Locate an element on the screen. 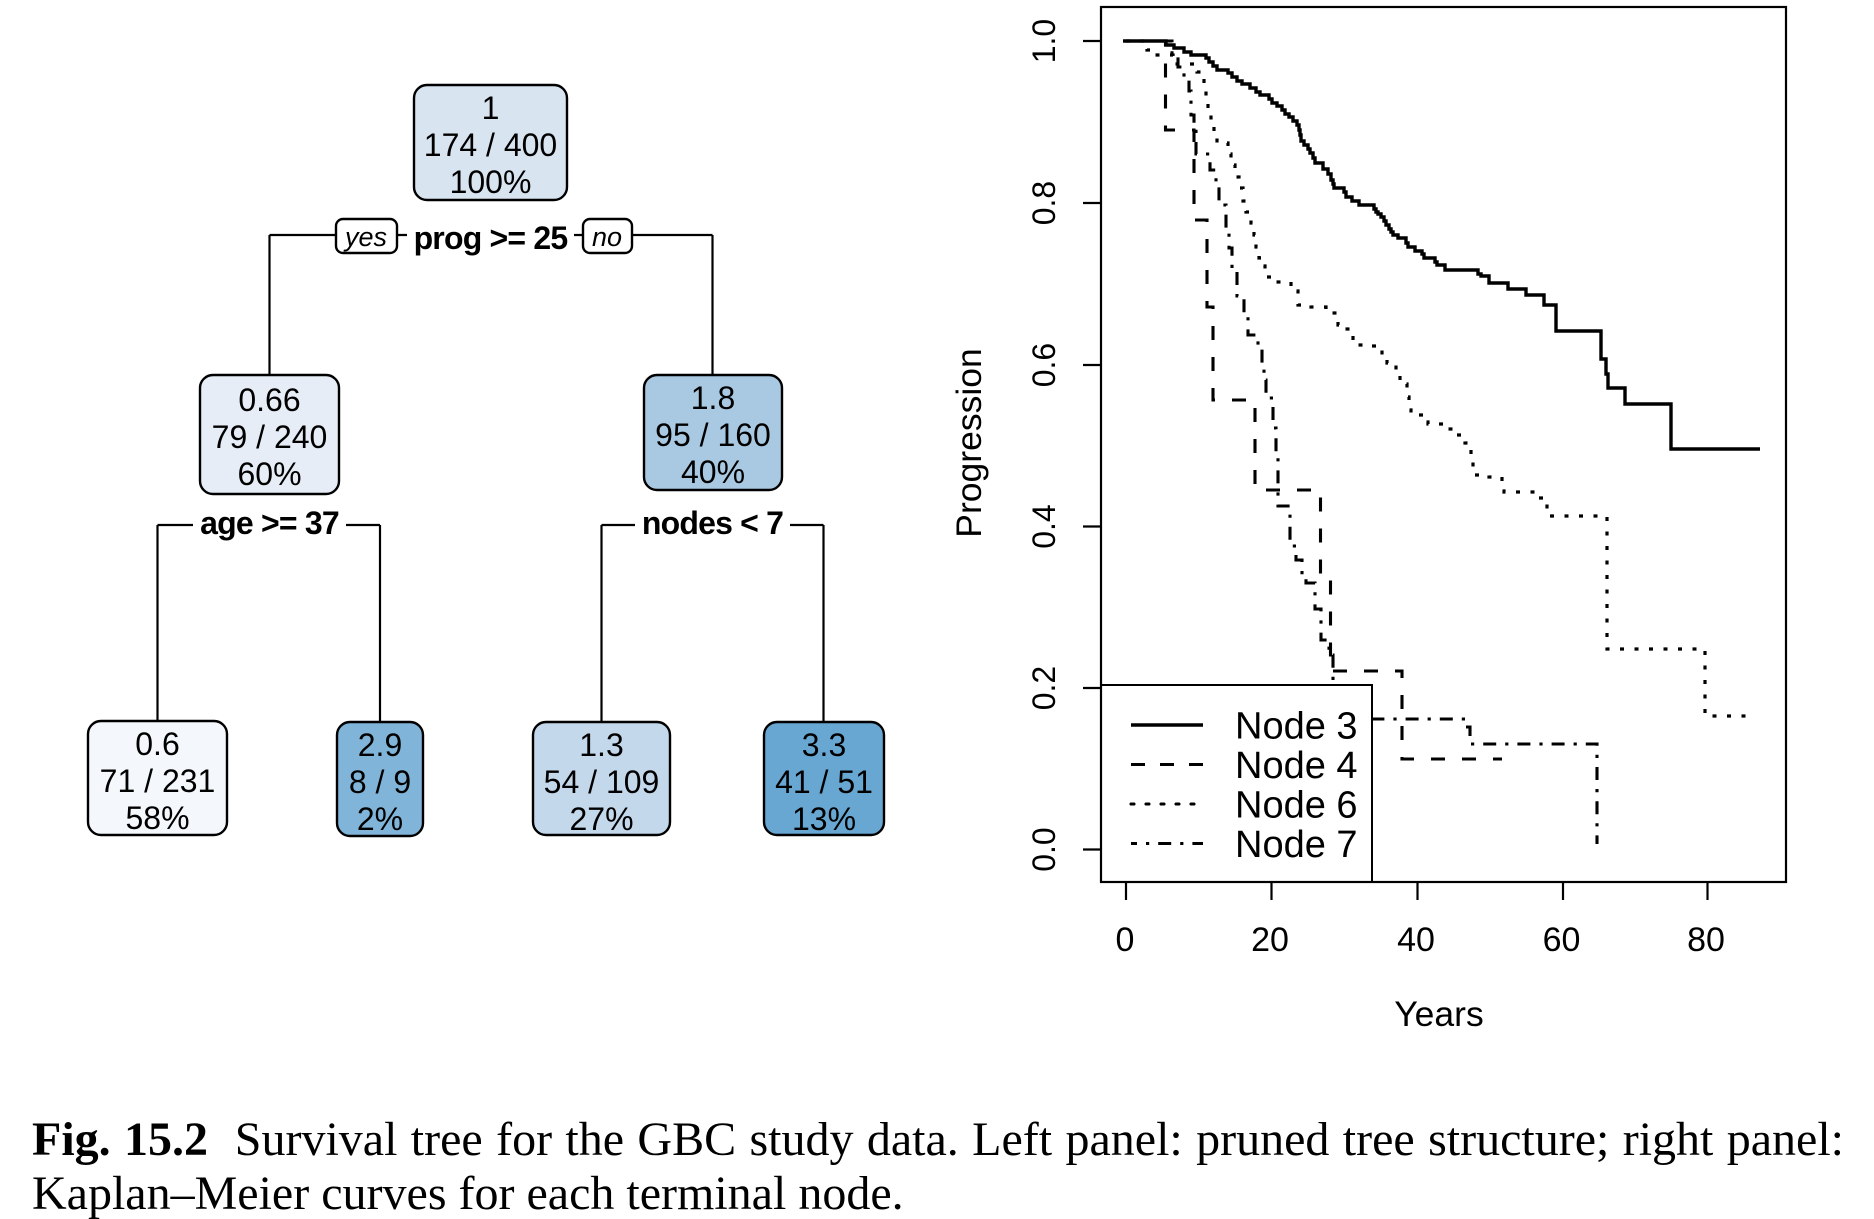 The height and width of the screenshot is (1219, 1874). svg-text: 0.4 is located at coordinates (1044, 526).